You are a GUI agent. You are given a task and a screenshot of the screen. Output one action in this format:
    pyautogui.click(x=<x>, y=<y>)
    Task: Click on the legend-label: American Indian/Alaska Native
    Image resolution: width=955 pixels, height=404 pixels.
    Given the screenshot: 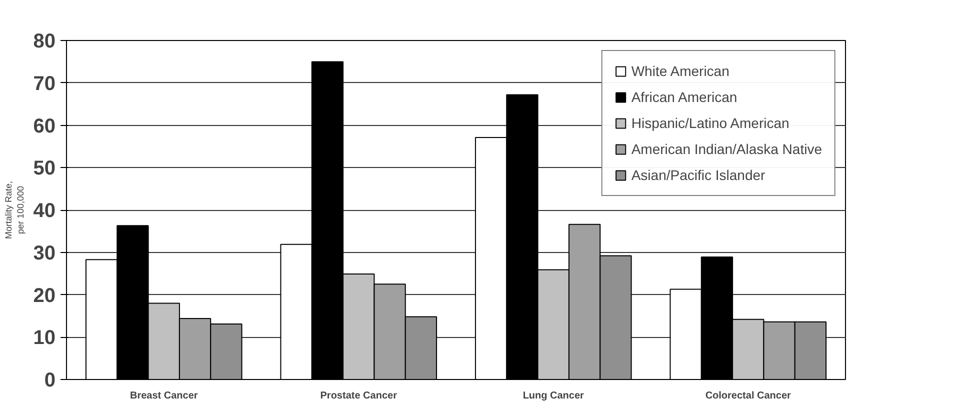 What is the action you would take?
    pyautogui.click(x=726, y=149)
    